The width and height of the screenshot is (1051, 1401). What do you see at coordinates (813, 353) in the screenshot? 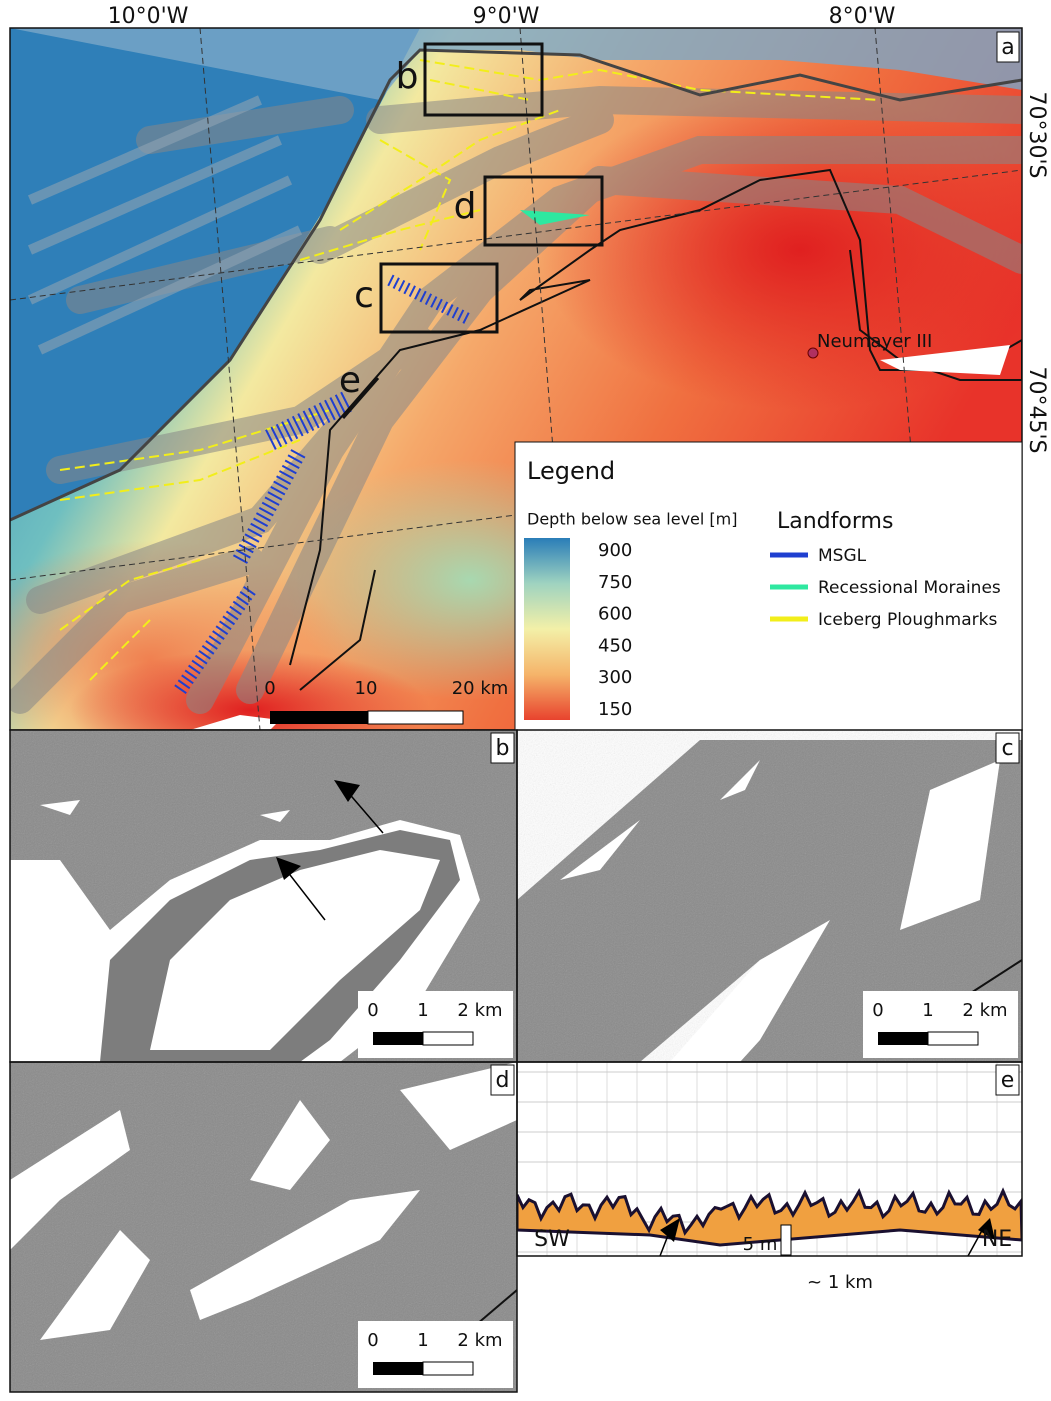
I see `station-marker` at bounding box center [813, 353].